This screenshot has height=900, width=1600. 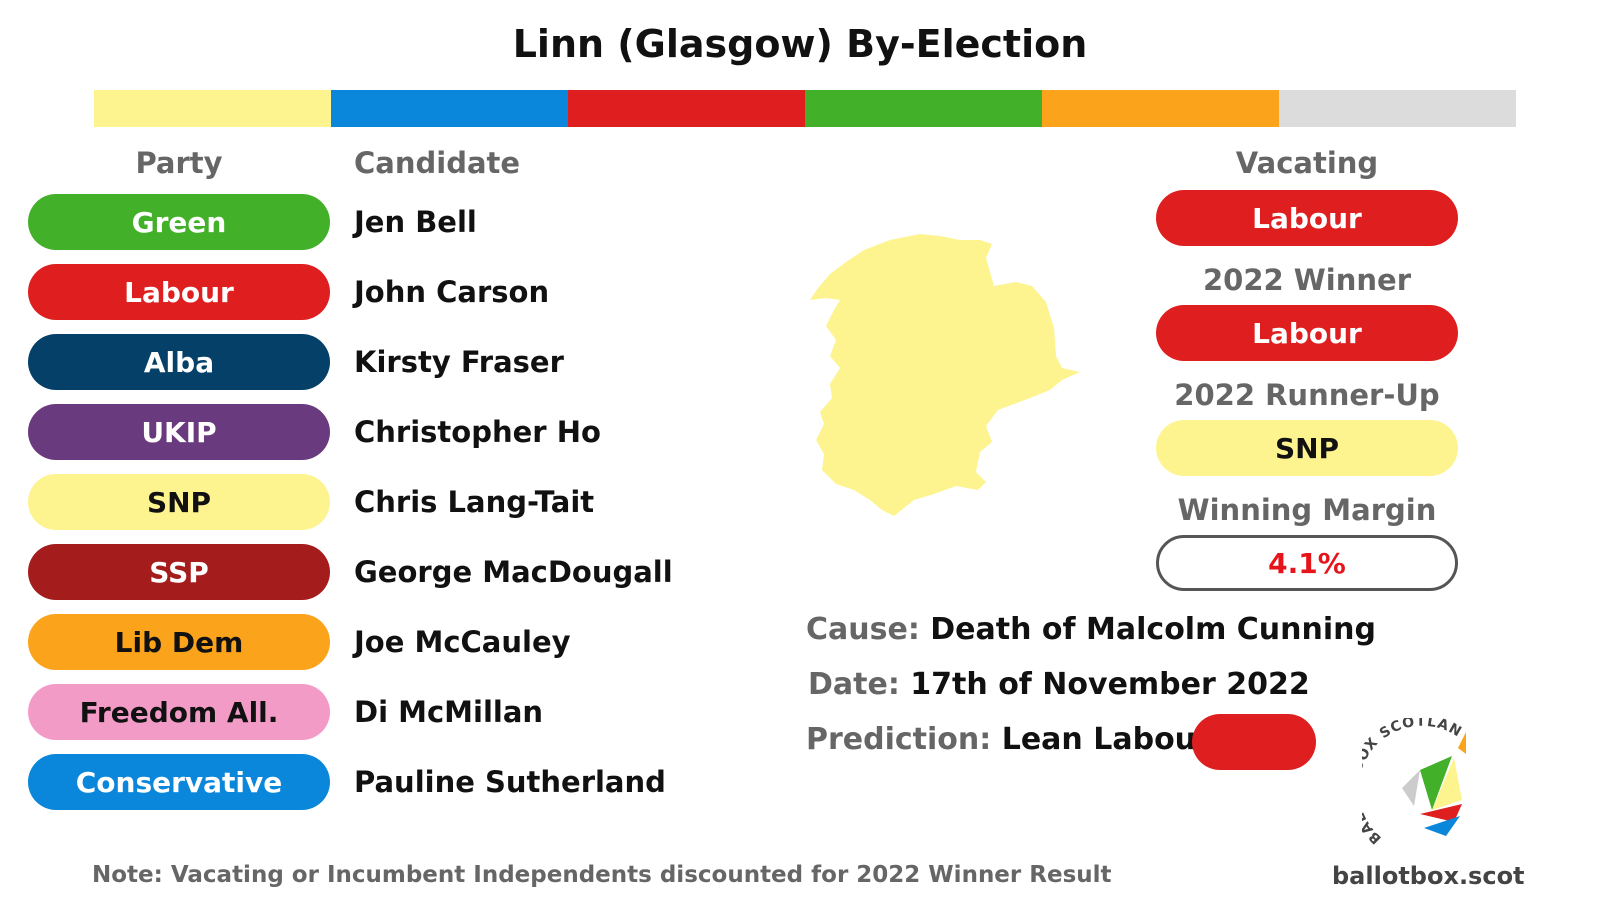 What do you see at coordinates (474, 502) in the screenshot?
I see `candidate-name: Chris Lang-Tait` at bounding box center [474, 502].